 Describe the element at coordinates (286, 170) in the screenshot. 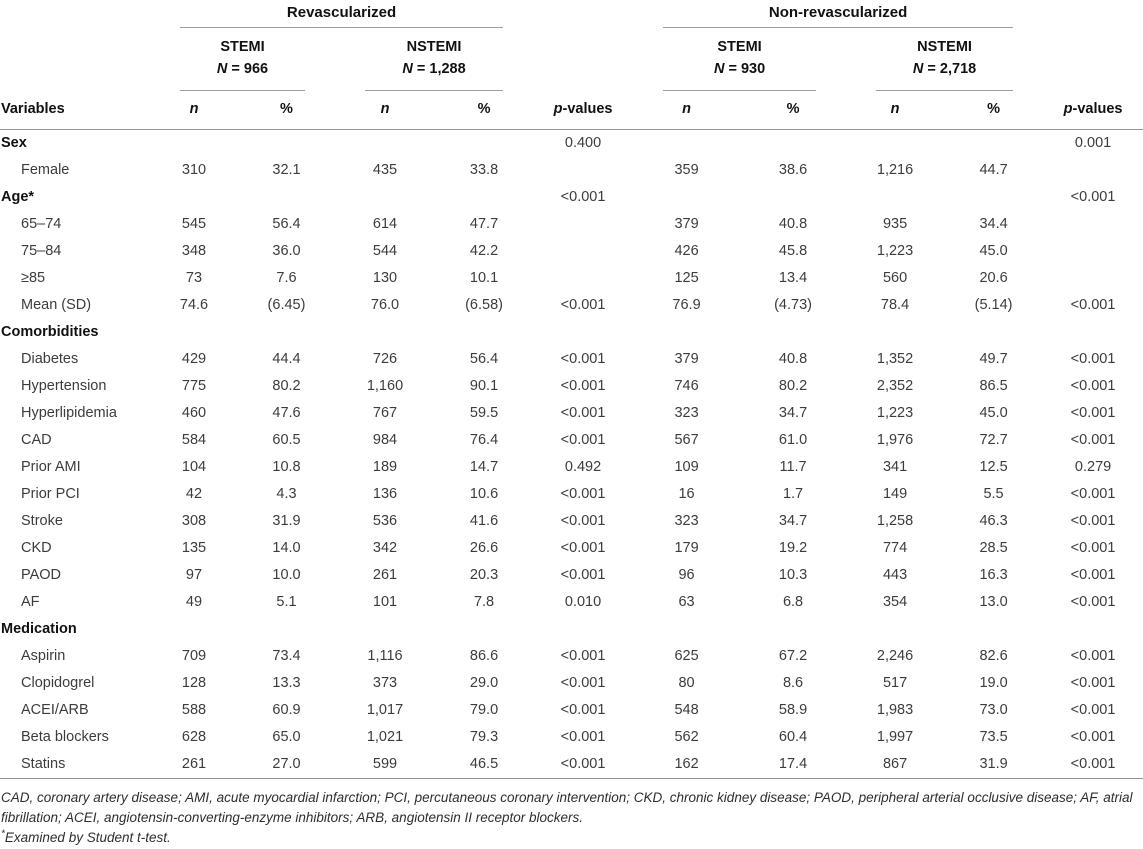

I see `cell: 32.1` at that location.